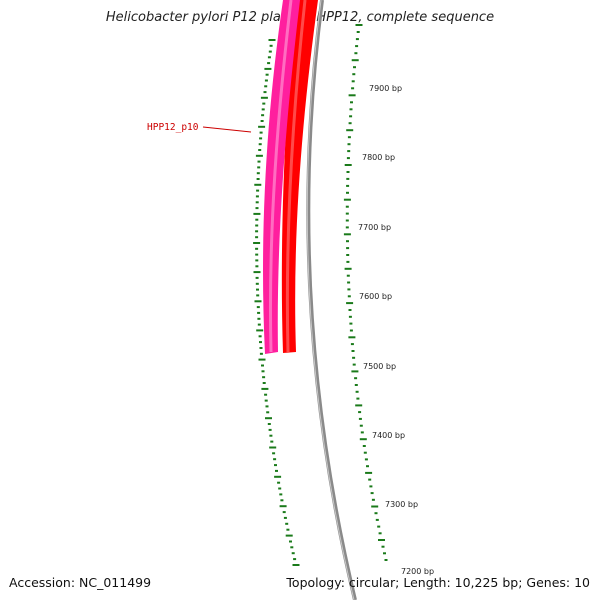 This screenshot has height=600, width=600. I want to click on ruler-label-7300: 7300 bp, so click(401, 504).